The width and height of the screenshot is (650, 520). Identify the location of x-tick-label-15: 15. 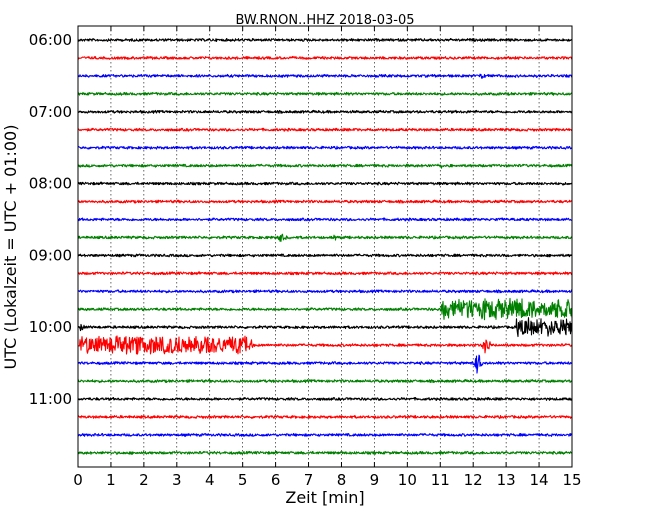
(571, 480).